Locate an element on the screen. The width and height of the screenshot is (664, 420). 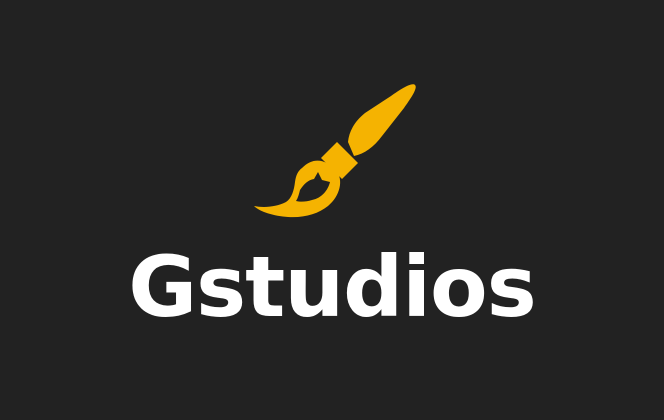
brand-wordmark: Gstudios is located at coordinates (332, 287).